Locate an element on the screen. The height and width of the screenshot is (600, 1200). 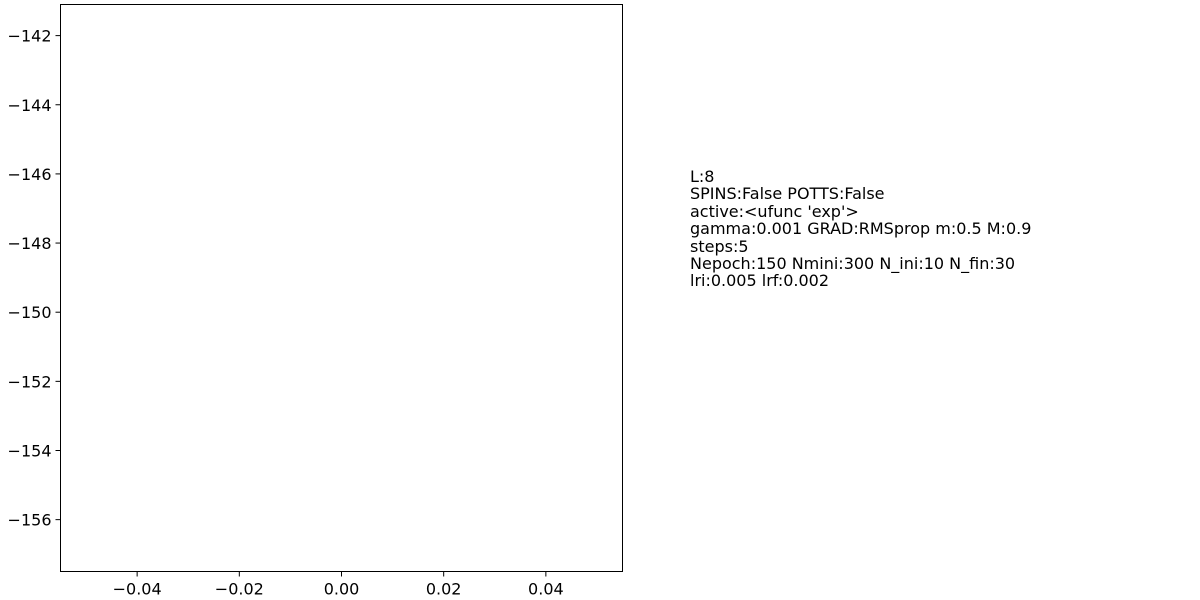
info-line-nepoch: Nepoch:150 Nmini:300 N_ini:10 N_fin:30 is located at coordinates (853, 264).